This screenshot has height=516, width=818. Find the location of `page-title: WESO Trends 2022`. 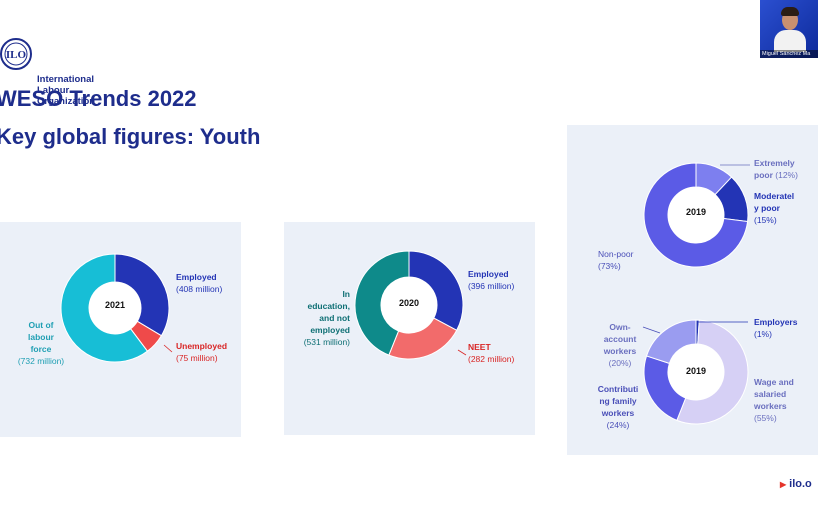

page-title: WESO Trends 2022 is located at coordinates (98, 98).